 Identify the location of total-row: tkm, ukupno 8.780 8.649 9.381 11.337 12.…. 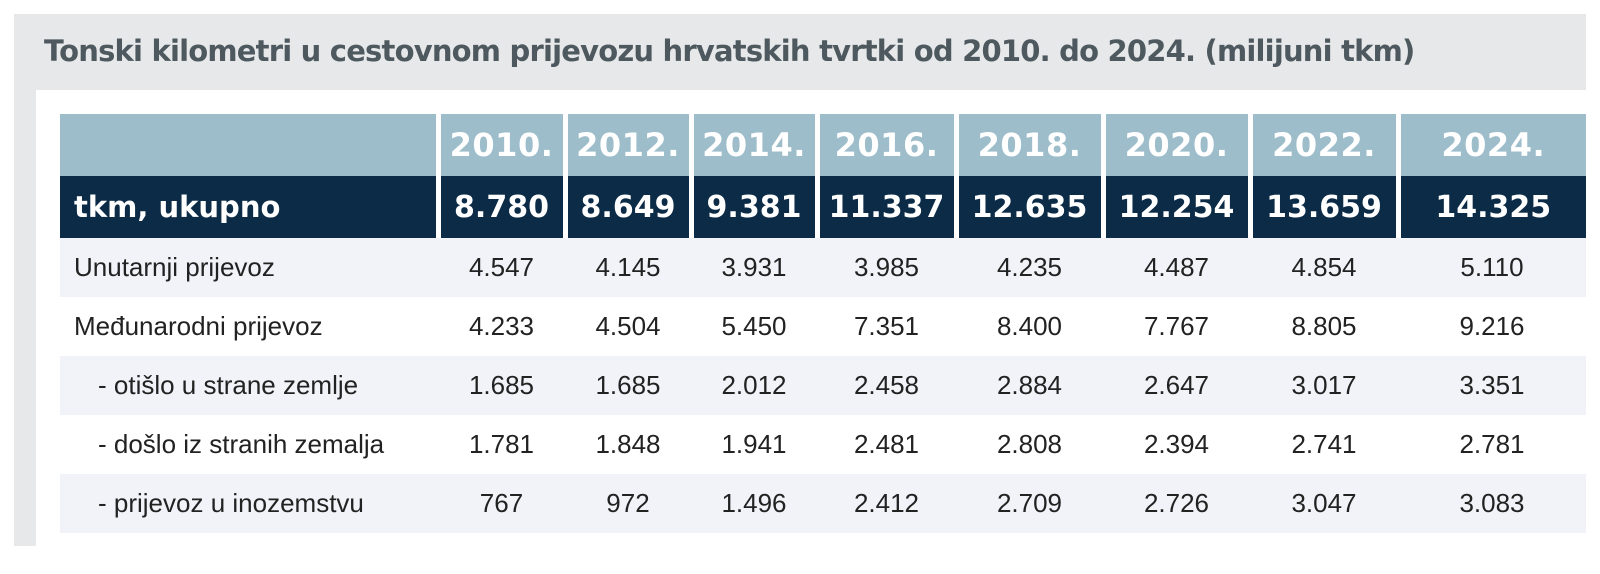
(823, 207).